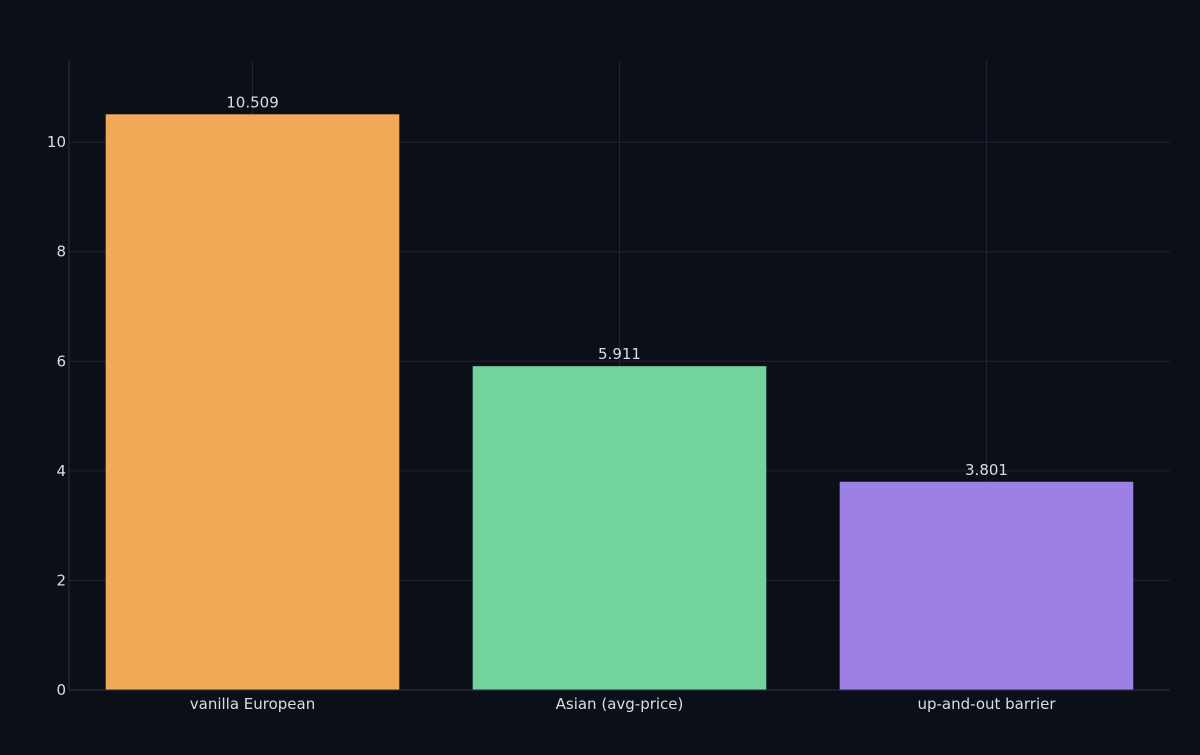 Image resolution: width=1200 pixels, height=755 pixels. I want to click on bar-value-label: 10.509, so click(252, 102).